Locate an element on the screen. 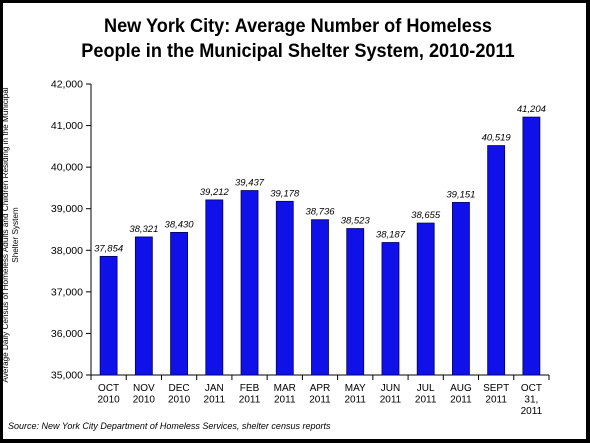 The image size is (590, 443). x-category-label-line: AUG is located at coordinates (461, 388).